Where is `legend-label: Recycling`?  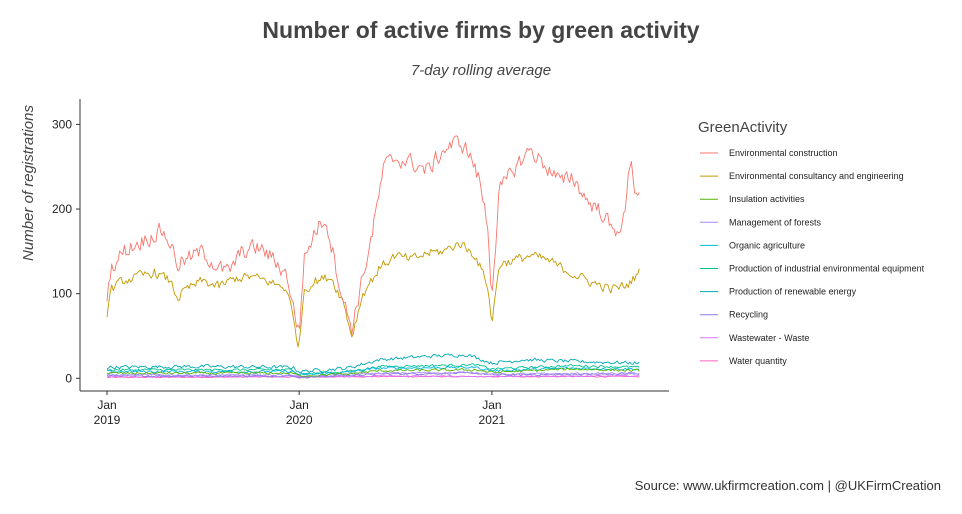 legend-label: Recycling is located at coordinates (748, 315).